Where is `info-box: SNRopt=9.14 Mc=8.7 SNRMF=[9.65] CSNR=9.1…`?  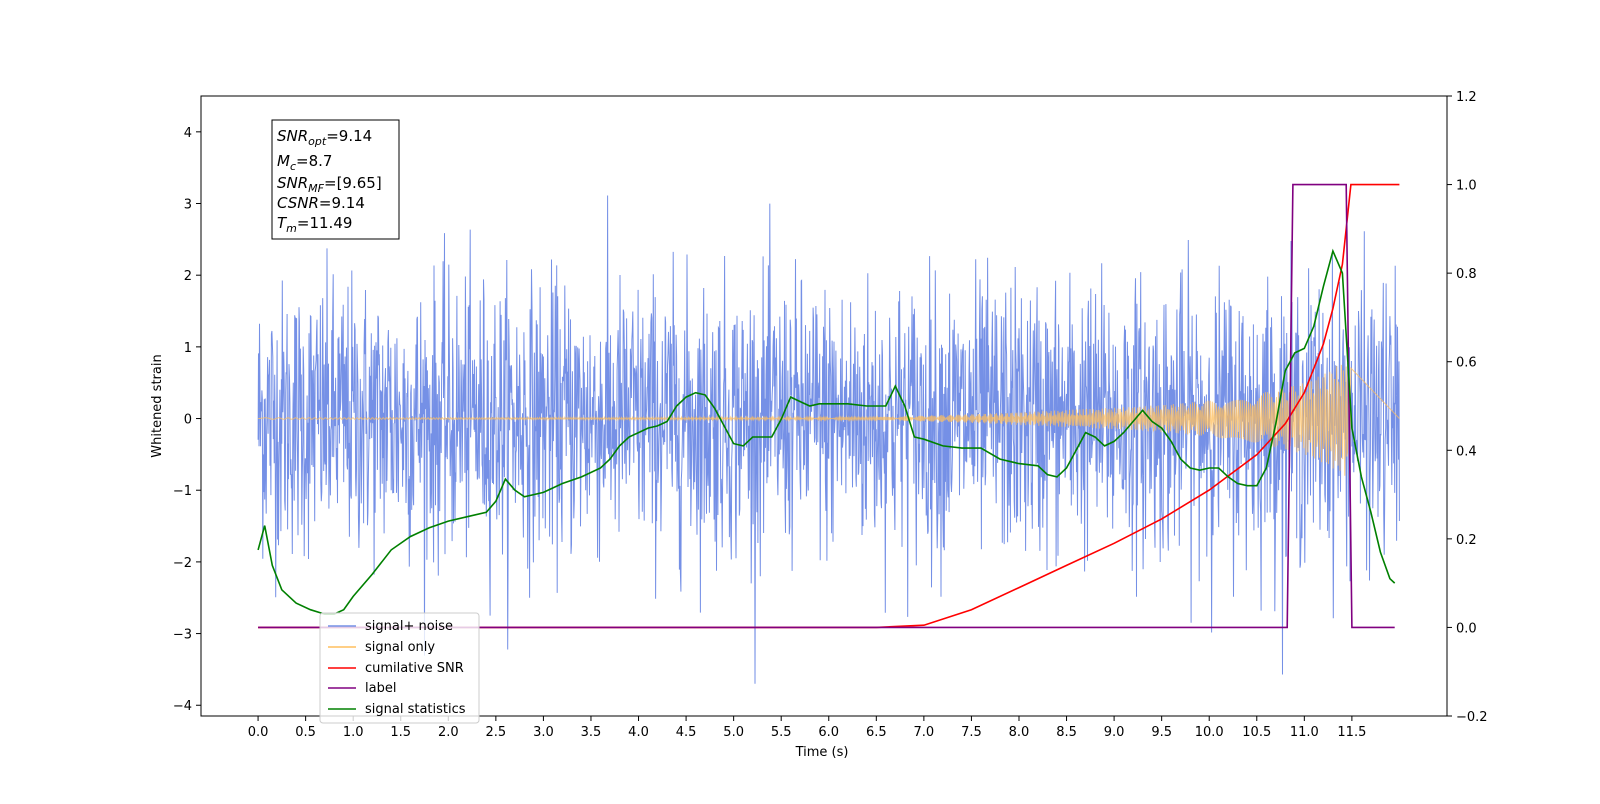 info-box: SNRopt=9.14 Mc=8.7 SNRMF=[9.65] CSNR=9.1… is located at coordinates (335, 179).